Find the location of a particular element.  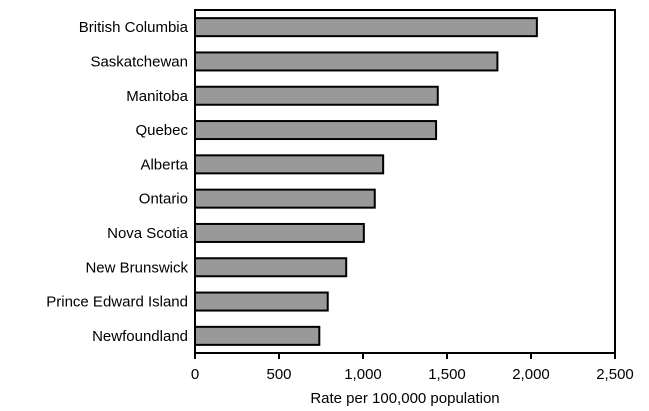

category-label: Newfoundland is located at coordinates (140, 336).